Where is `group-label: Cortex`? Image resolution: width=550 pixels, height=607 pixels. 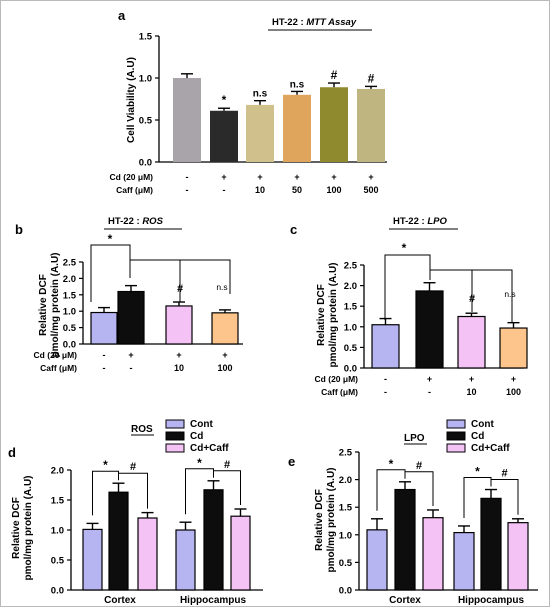
group-label: Cortex is located at coordinates (120, 600).